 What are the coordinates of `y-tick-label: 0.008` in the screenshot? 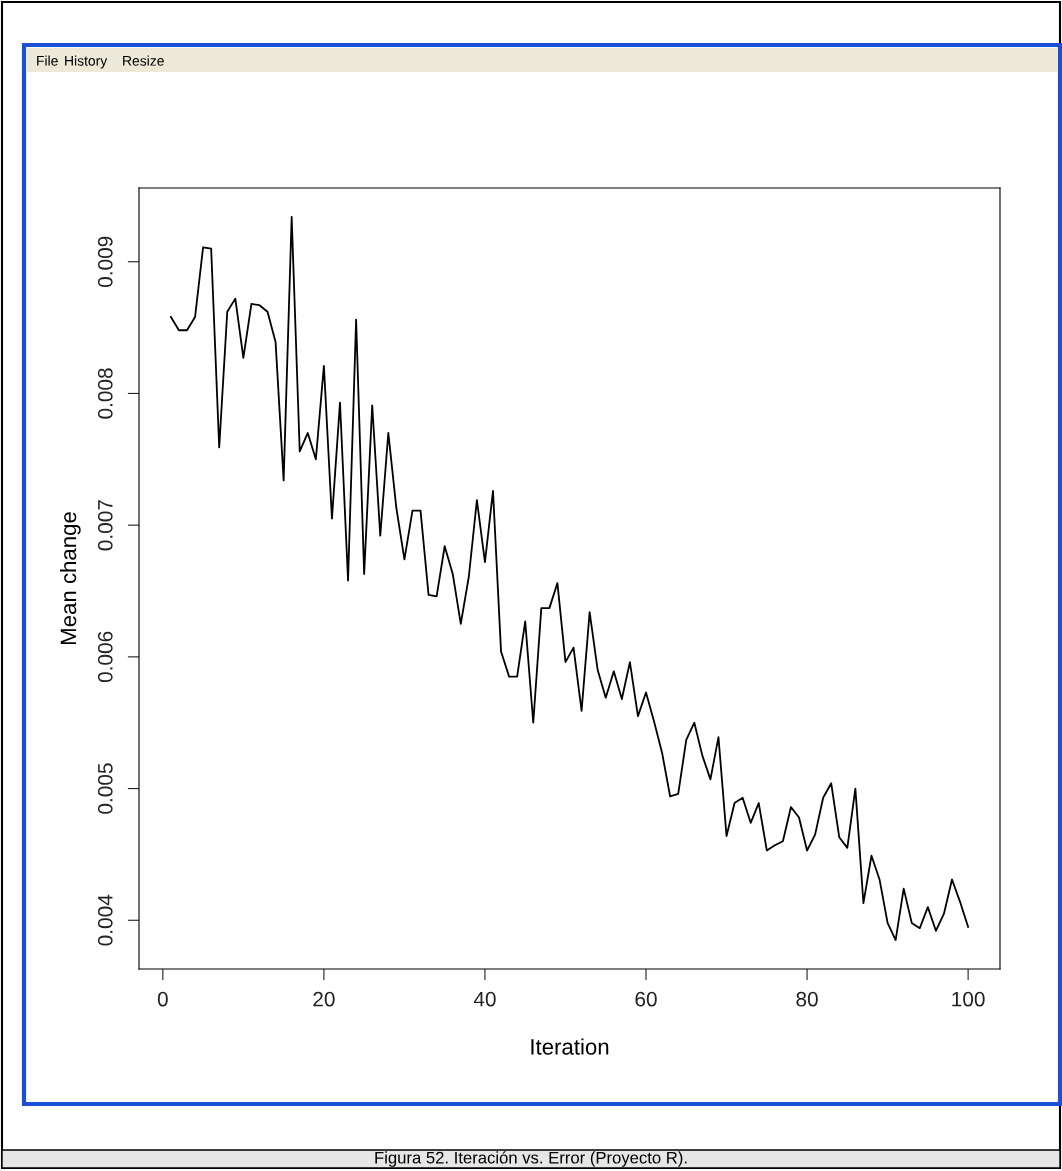 It's located at (105, 393).